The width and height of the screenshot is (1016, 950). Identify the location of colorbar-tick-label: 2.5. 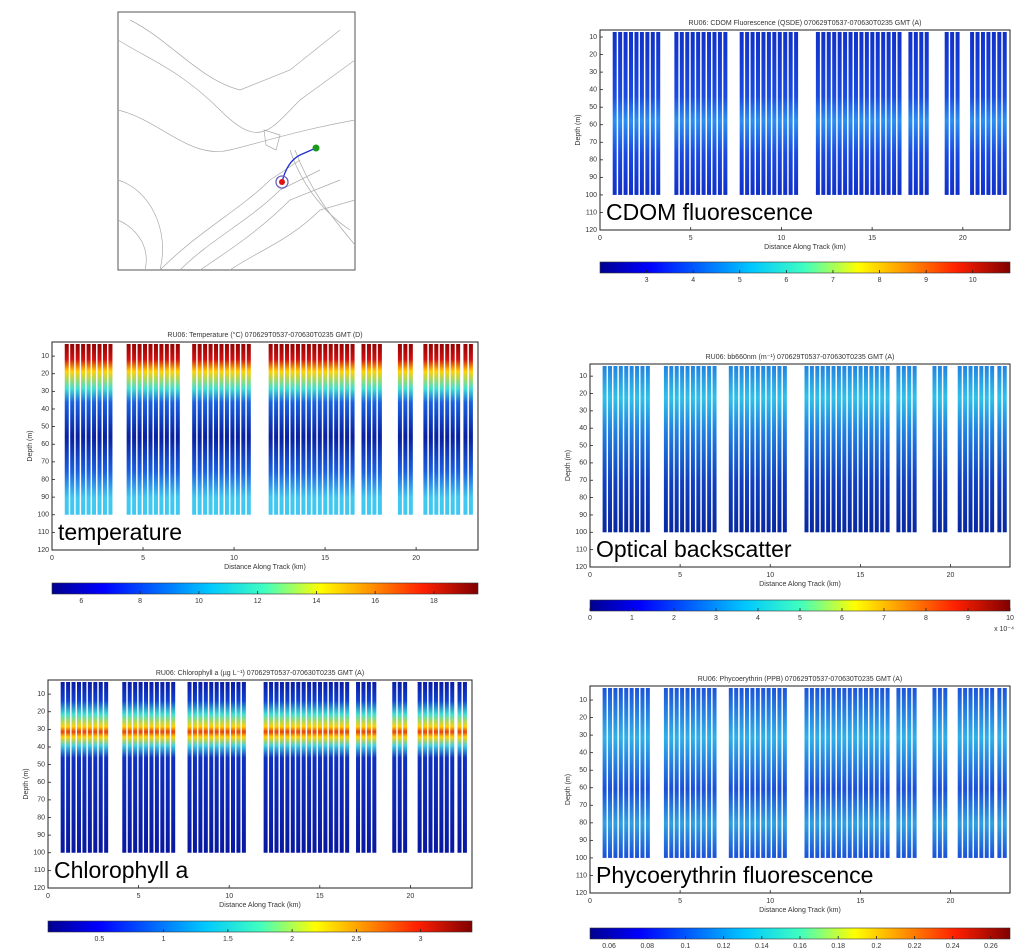
(356, 939).